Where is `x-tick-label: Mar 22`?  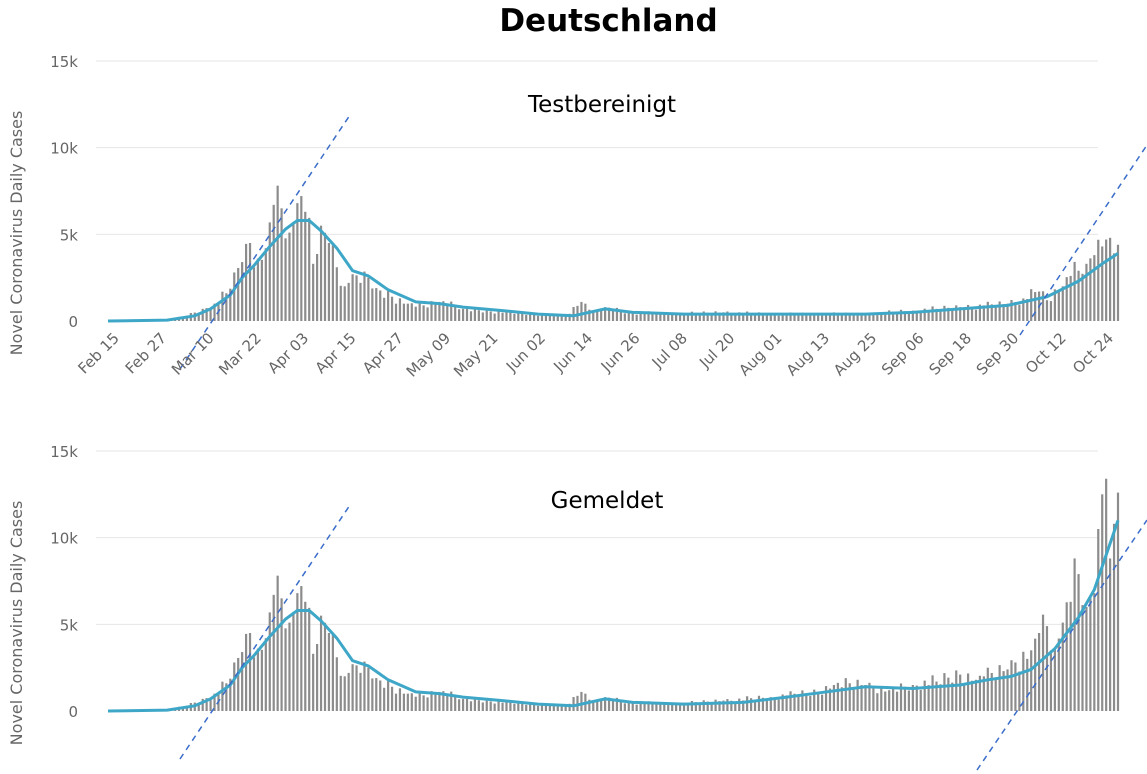
x-tick-label: Mar 22 is located at coordinates (240, 354).